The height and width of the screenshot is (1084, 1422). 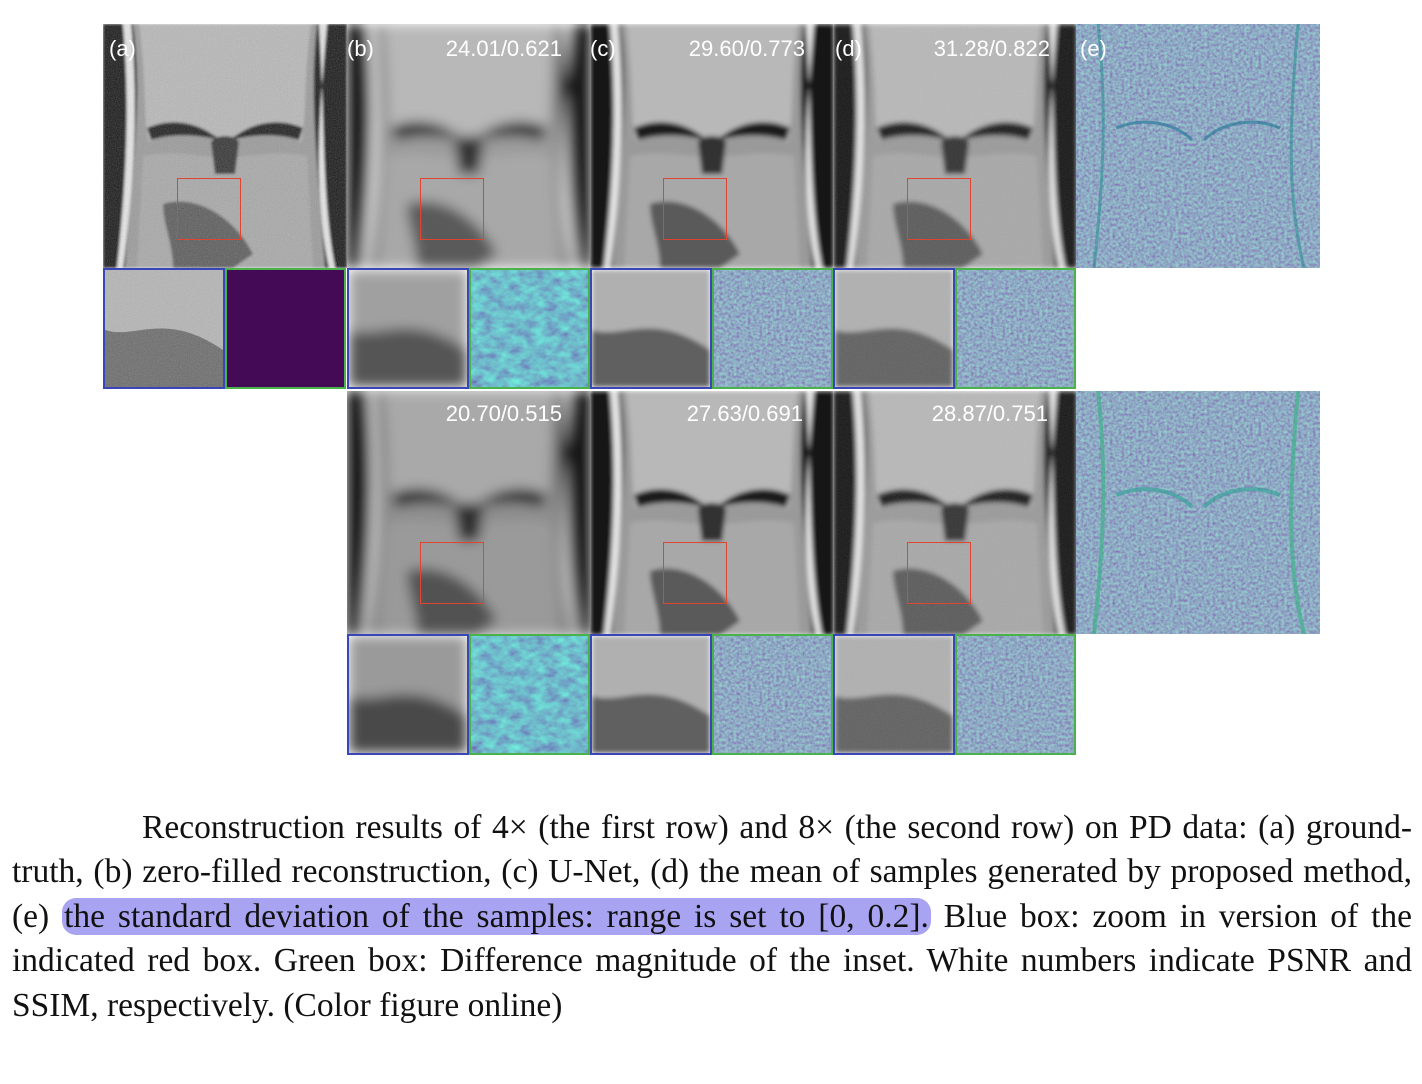 What do you see at coordinates (991, 48) in the screenshot?
I see `psnr-ssim-value: 31.28/0.822` at bounding box center [991, 48].